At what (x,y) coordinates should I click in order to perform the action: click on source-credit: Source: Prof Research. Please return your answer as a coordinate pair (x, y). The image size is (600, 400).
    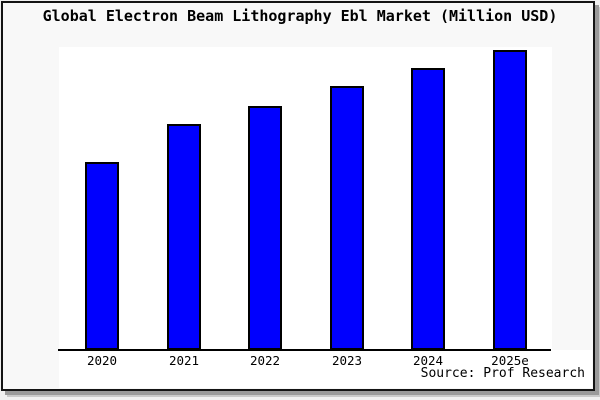
    Looking at the image, I should click on (502, 373).